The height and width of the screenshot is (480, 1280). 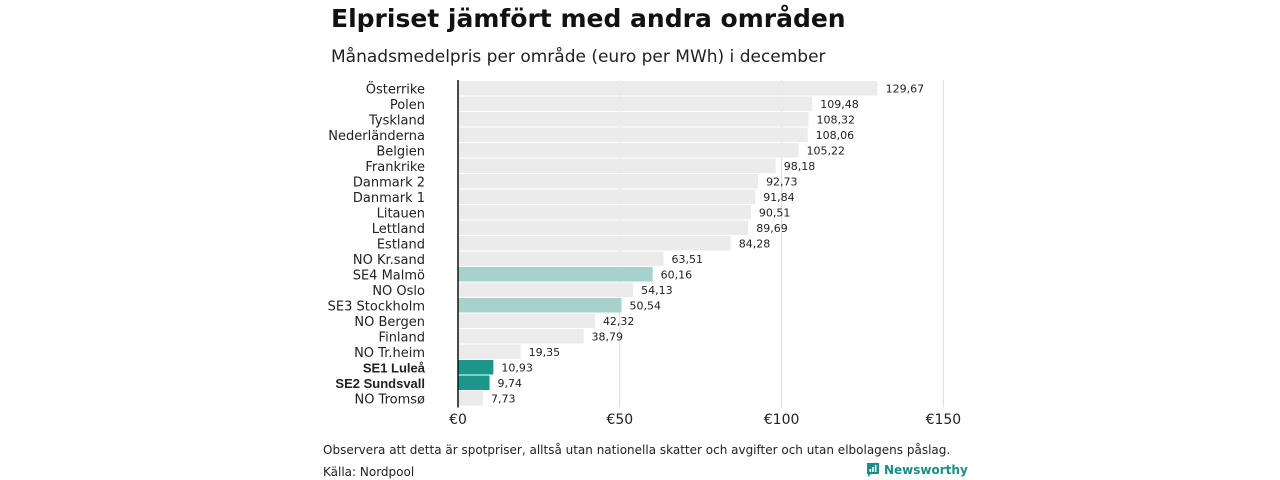 I want to click on category-label: Nederländerna, so click(x=376, y=136).